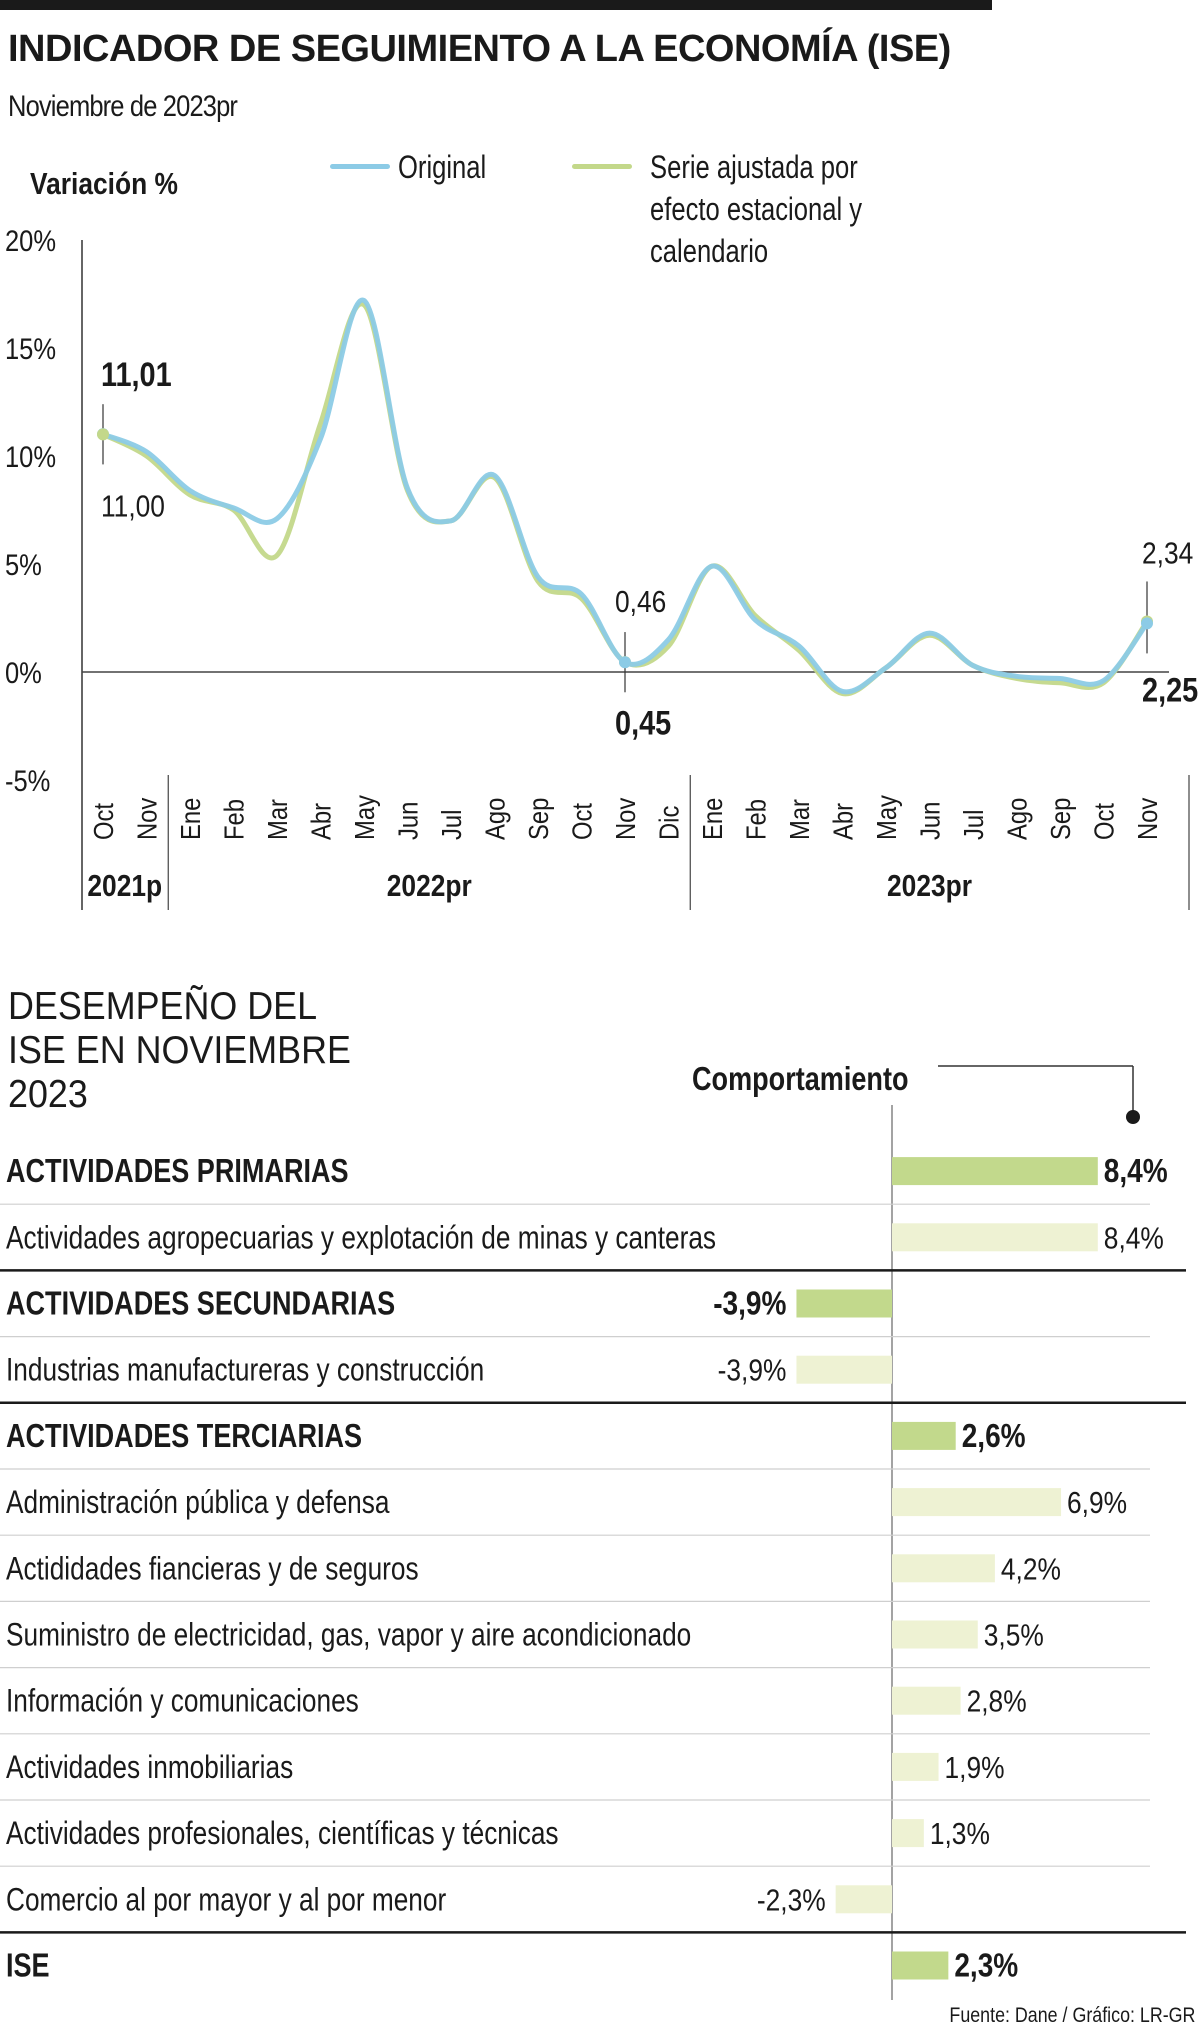 This screenshot has width=1200, height=2034. I want to click on row-label: Información y comunicaciones, so click(182, 1701).